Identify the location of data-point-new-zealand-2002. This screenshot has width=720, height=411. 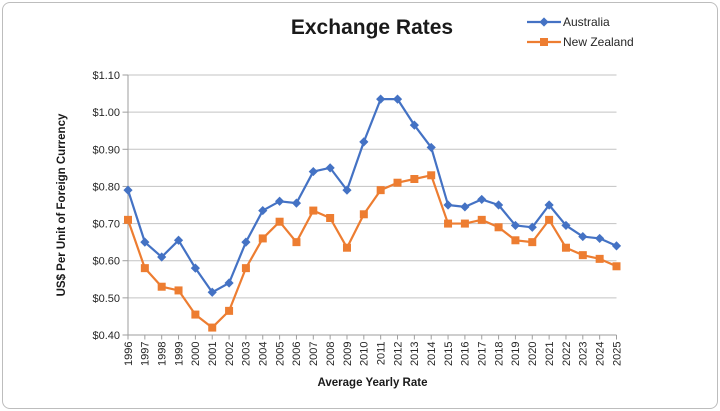
(229, 310).